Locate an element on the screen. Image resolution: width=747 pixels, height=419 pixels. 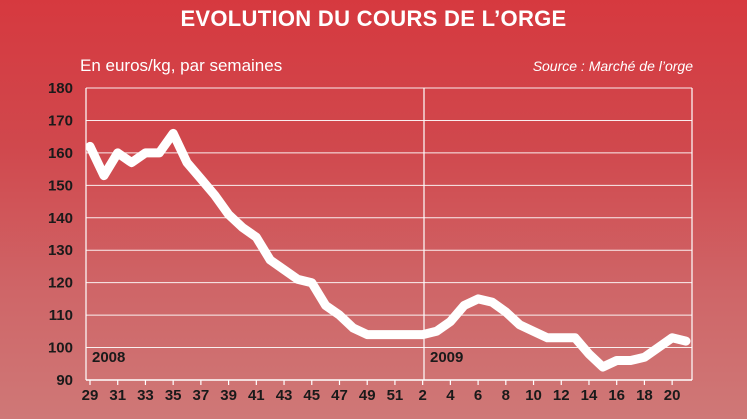
chart-subtitle: En euros/kg, par semaines is located at coordinates (181, 65).